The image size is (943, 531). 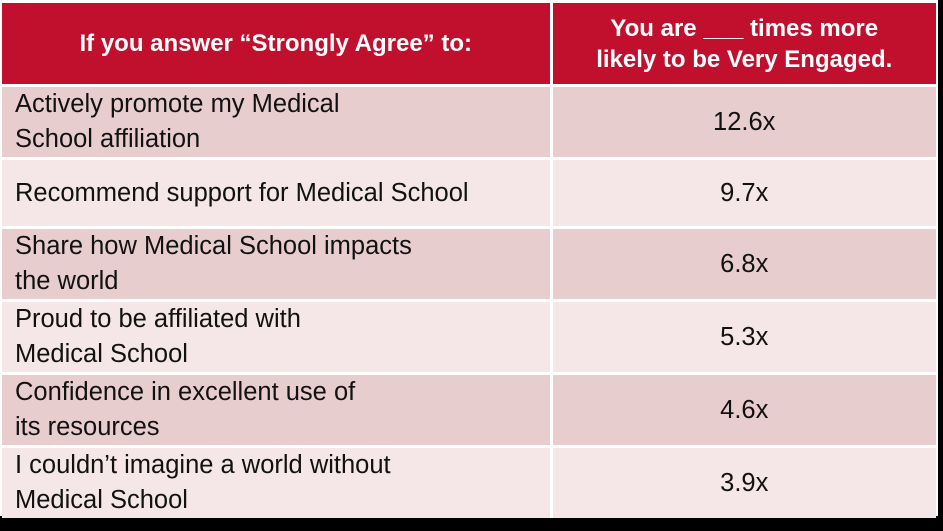 I want to click on statement-line-1: Proud to be affiliated with, so click(x=158, y=319).